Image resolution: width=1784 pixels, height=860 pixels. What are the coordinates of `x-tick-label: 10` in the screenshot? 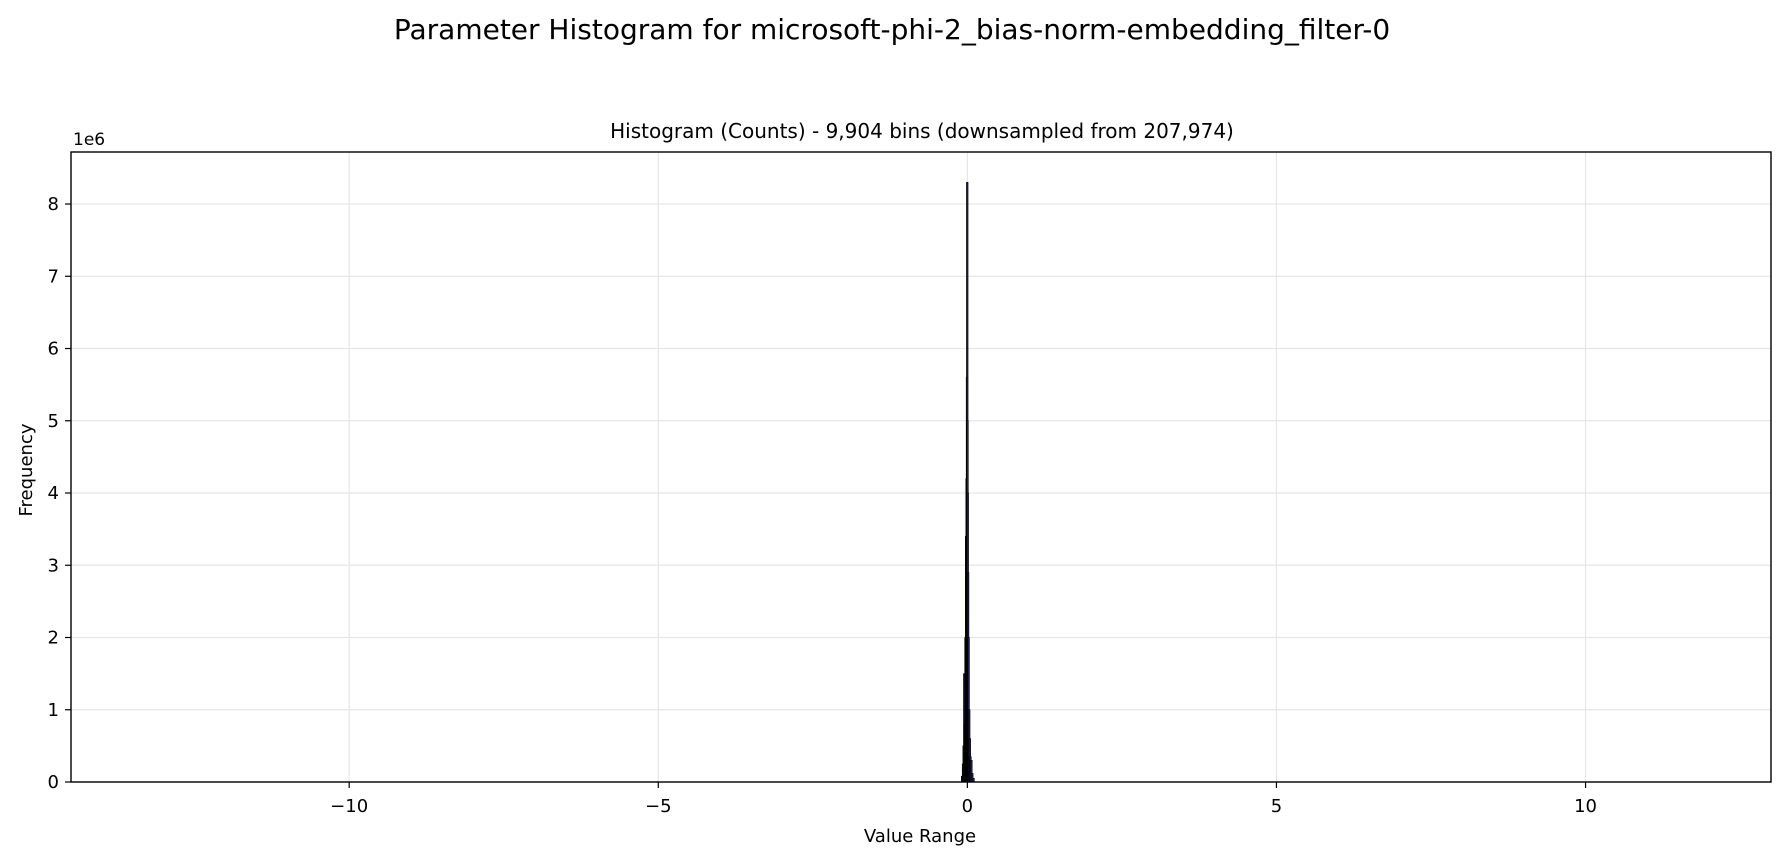 It's located at (1585, 806).